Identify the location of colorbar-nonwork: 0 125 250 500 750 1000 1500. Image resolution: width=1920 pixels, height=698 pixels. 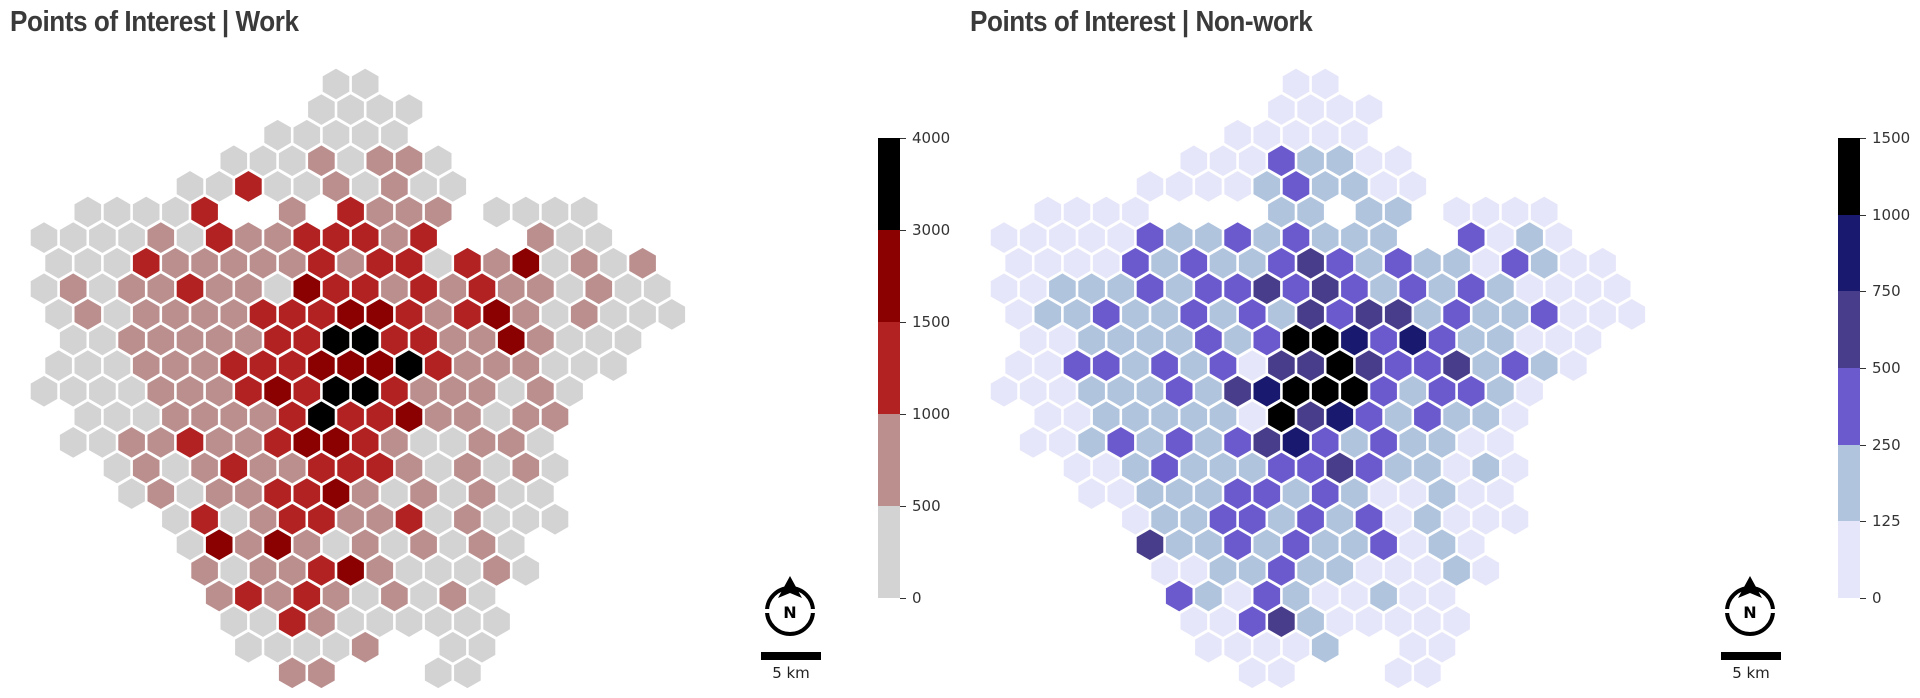
(1874, 368).